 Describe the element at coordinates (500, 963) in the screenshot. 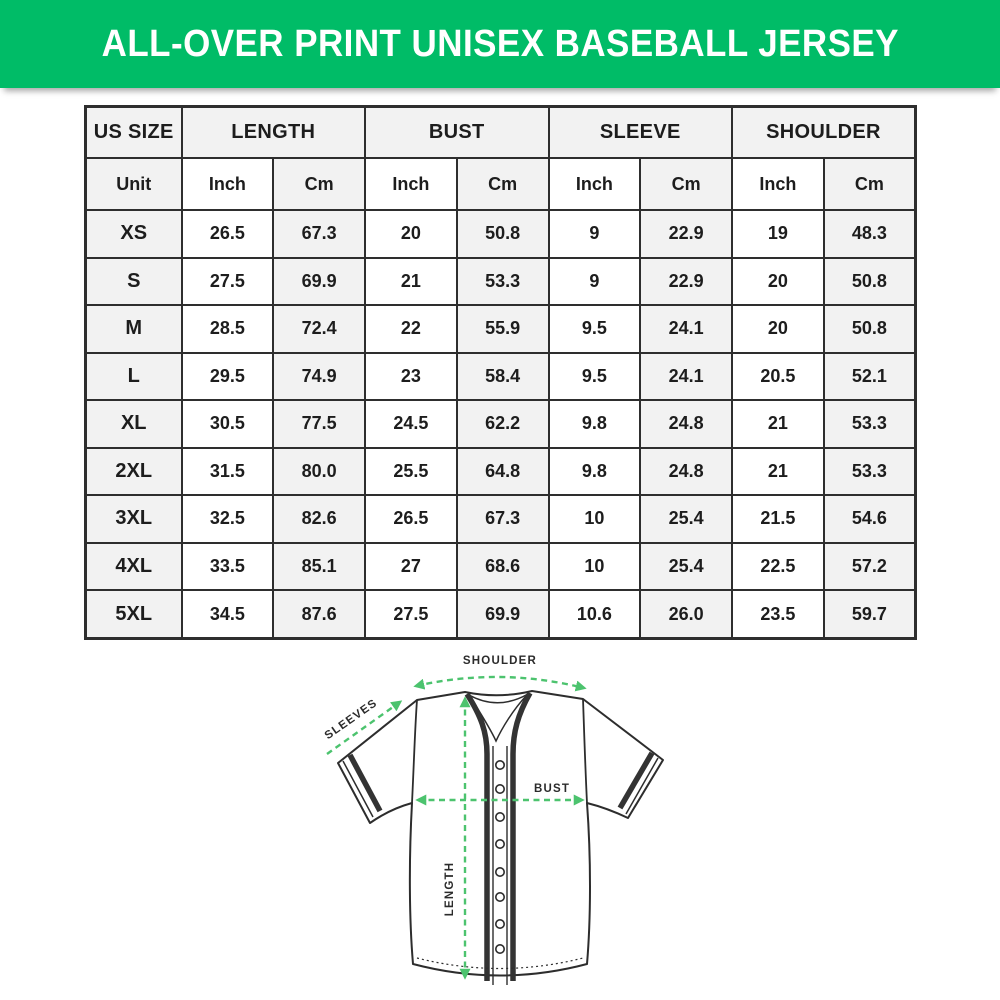

I see `hem-stitch-line` at that location.